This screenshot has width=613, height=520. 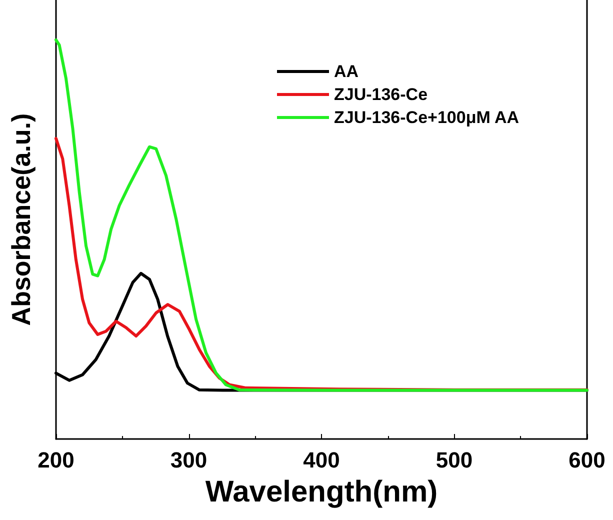 What do you see at coordinates (321, 460) in the screenshot?
I see `x-tick-label: 400` at bounding box center [321, 460].